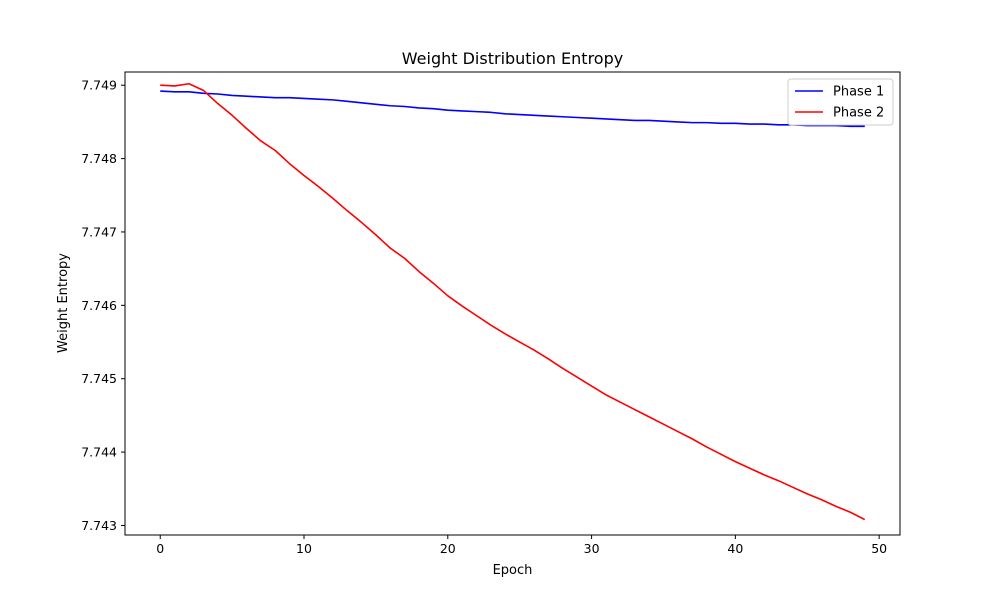 This screenshot has width=1000, height=600. I want to click on x-tick-label: 40, so click(735, 548).